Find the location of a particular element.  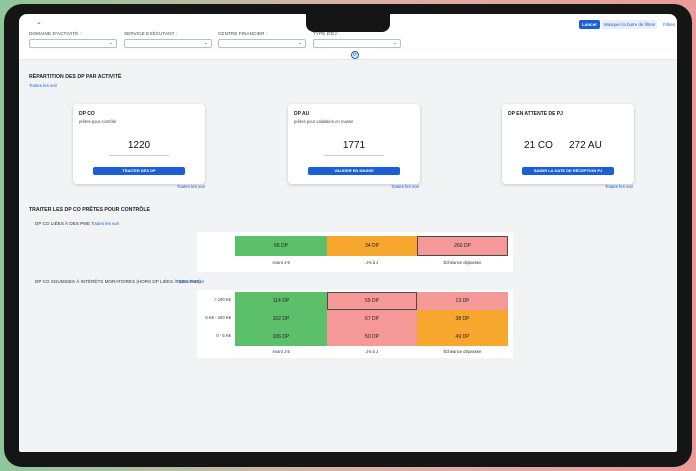

filter-label: SERVICE EXÉCUTANT : is located at coordinates (151, 33).